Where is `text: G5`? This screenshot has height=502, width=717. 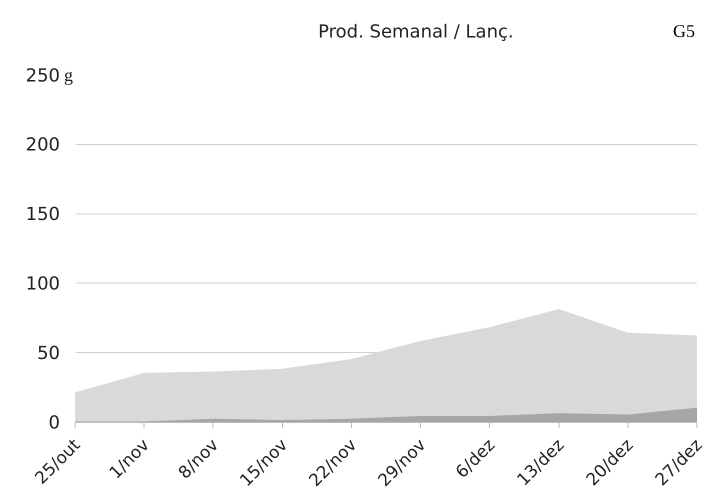
text: G5 is located at coordinates (684, 31).